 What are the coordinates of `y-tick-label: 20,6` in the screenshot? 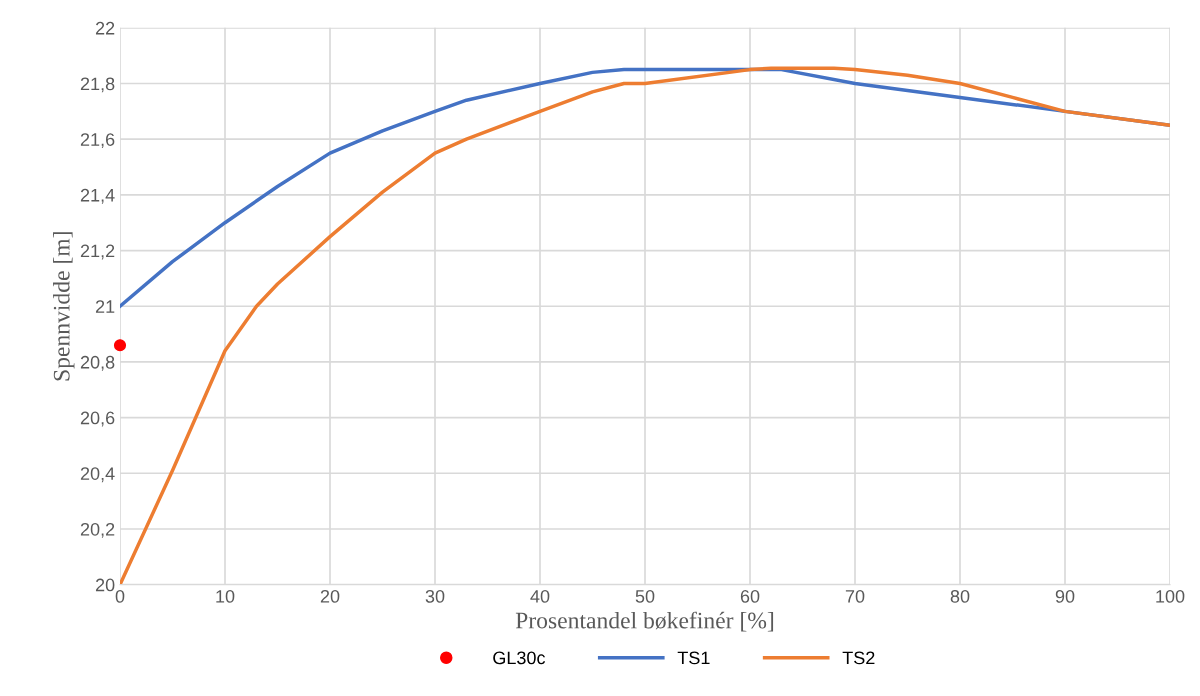 It's located at (97, 419).